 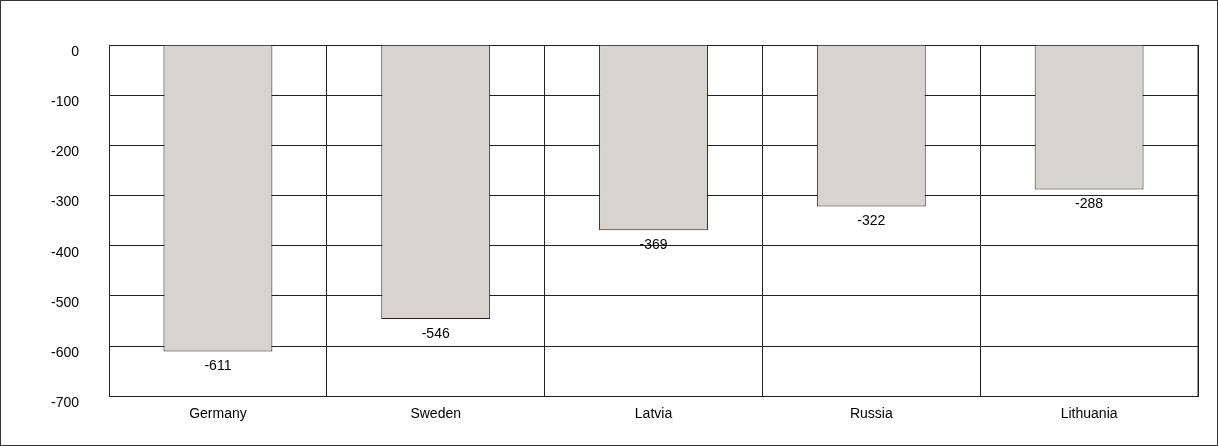 I want to click on x-tick-label: Latvia, so click(x=653, y=413).